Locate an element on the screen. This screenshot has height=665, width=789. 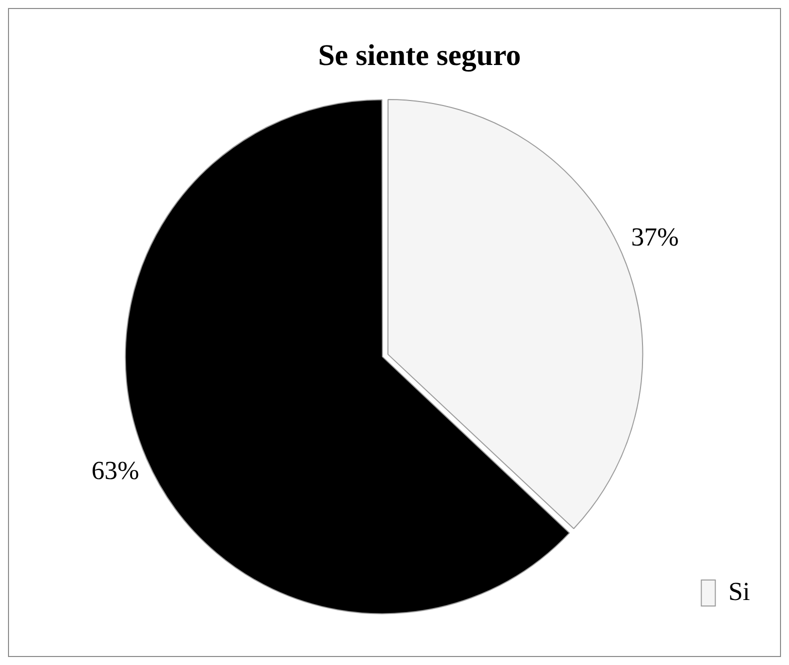
data-label: 37% is located at coordinates (655, 237).